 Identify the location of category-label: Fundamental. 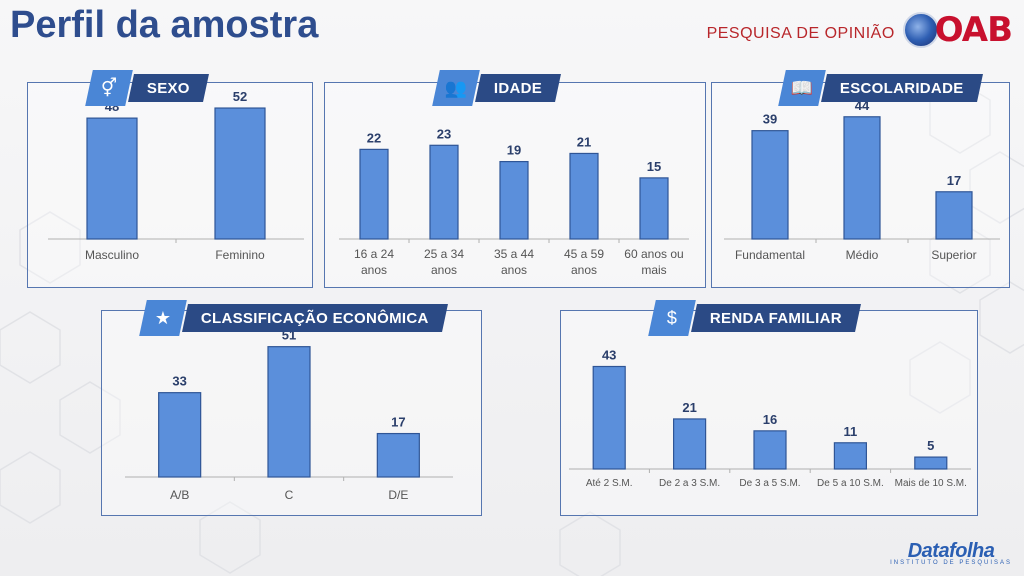
(770, 255).